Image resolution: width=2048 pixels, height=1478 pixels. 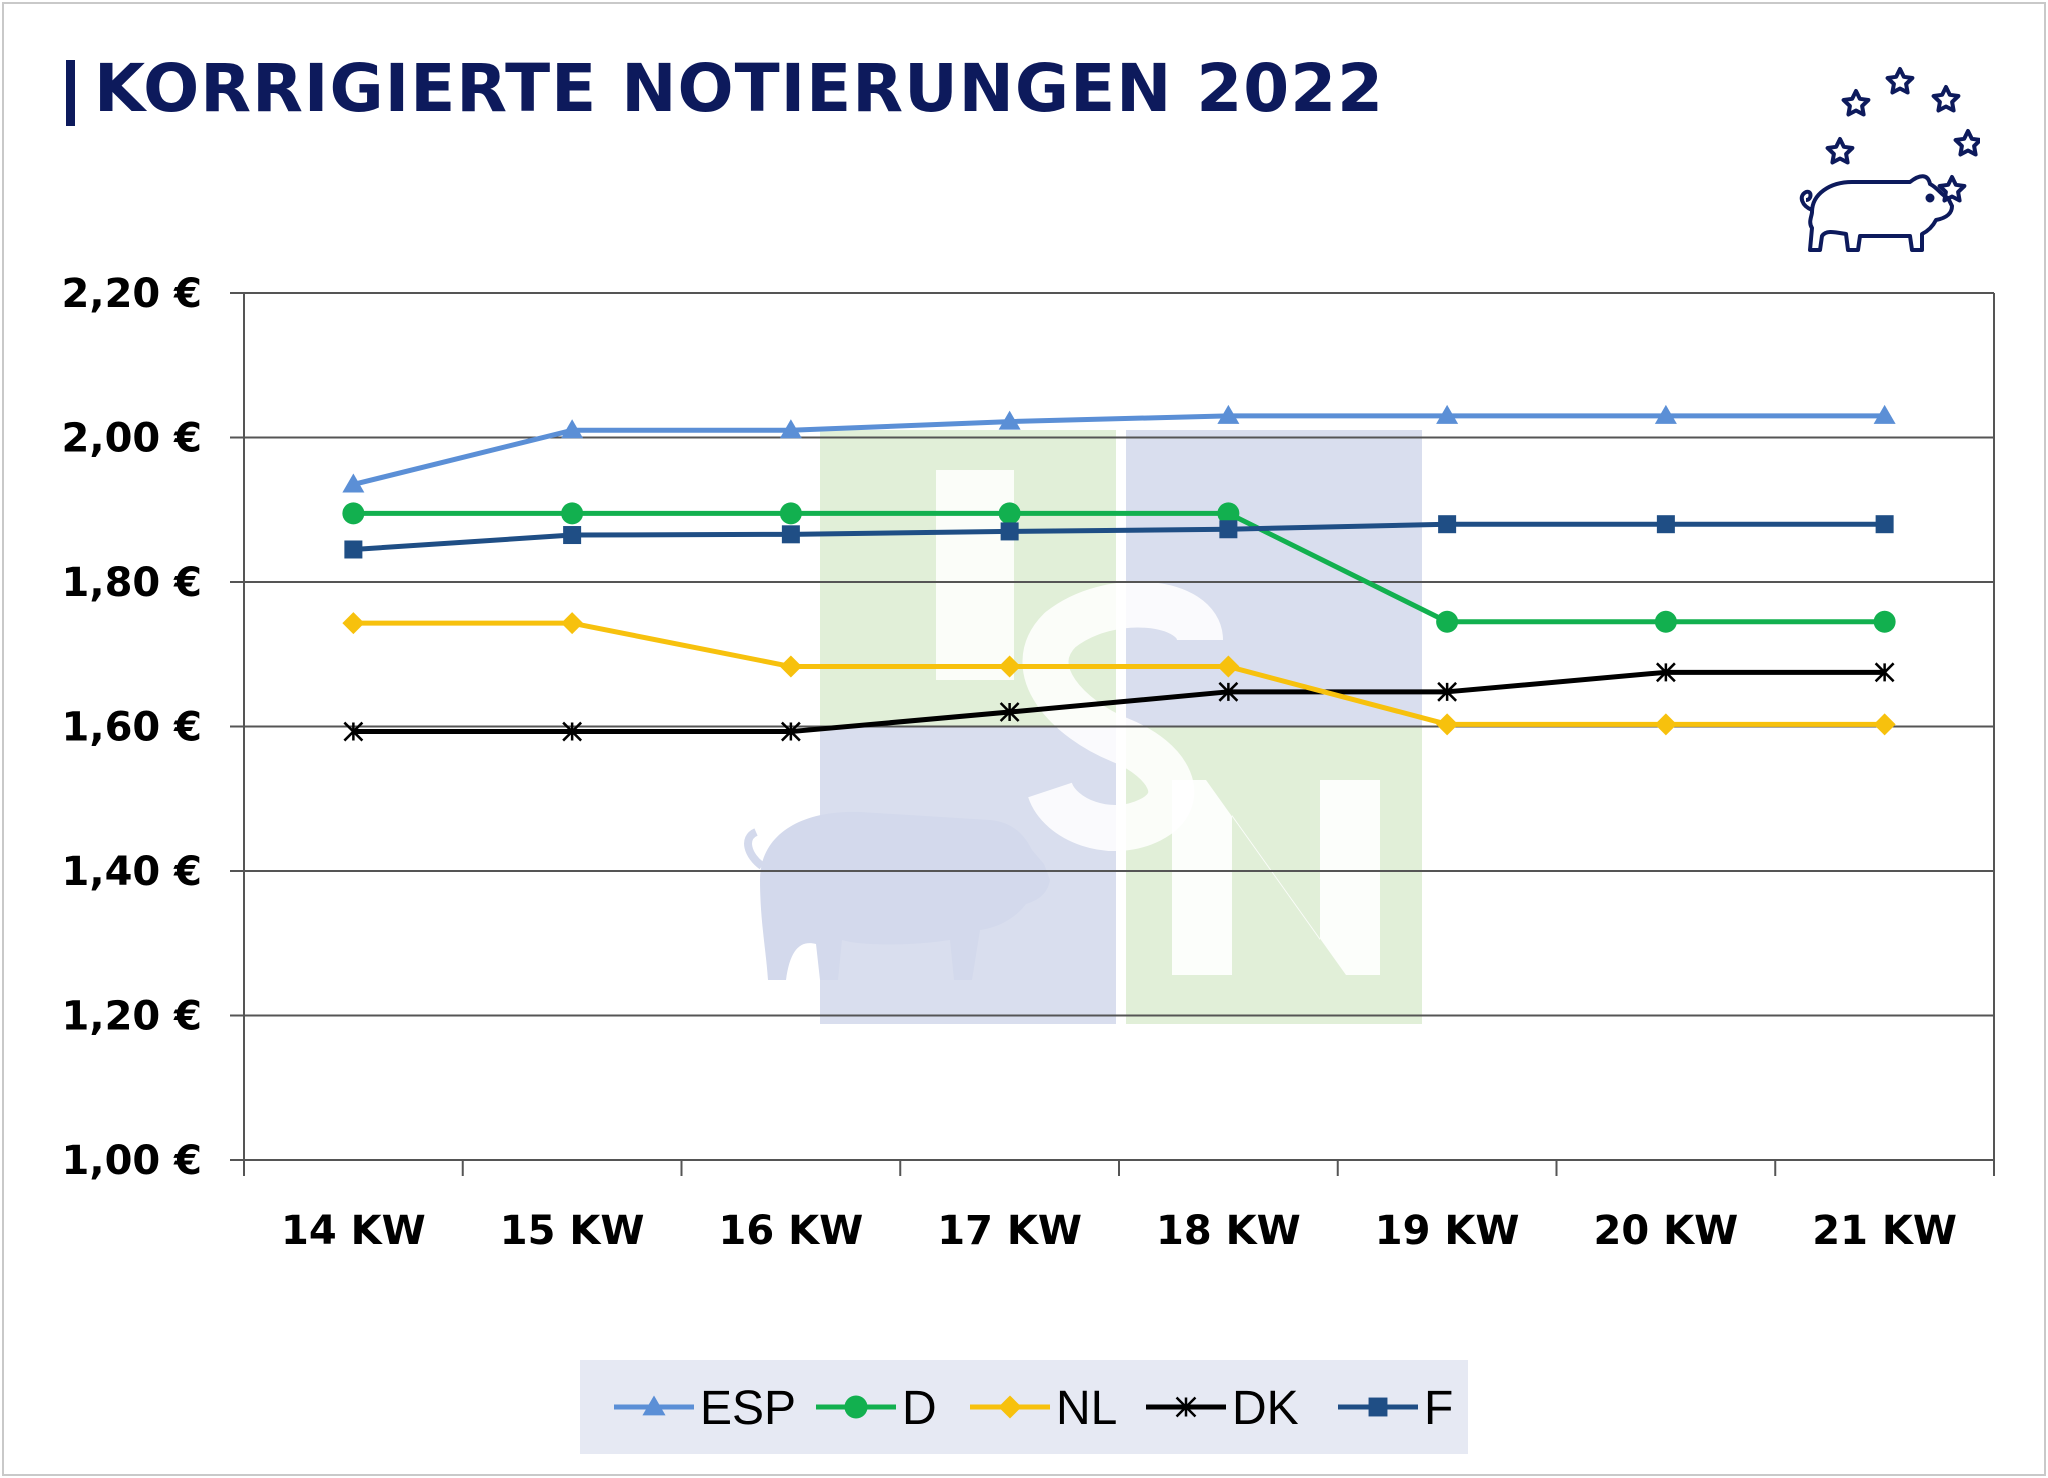 I want to click on legend-item-dk: DK, so click(x=1222, y=1408).